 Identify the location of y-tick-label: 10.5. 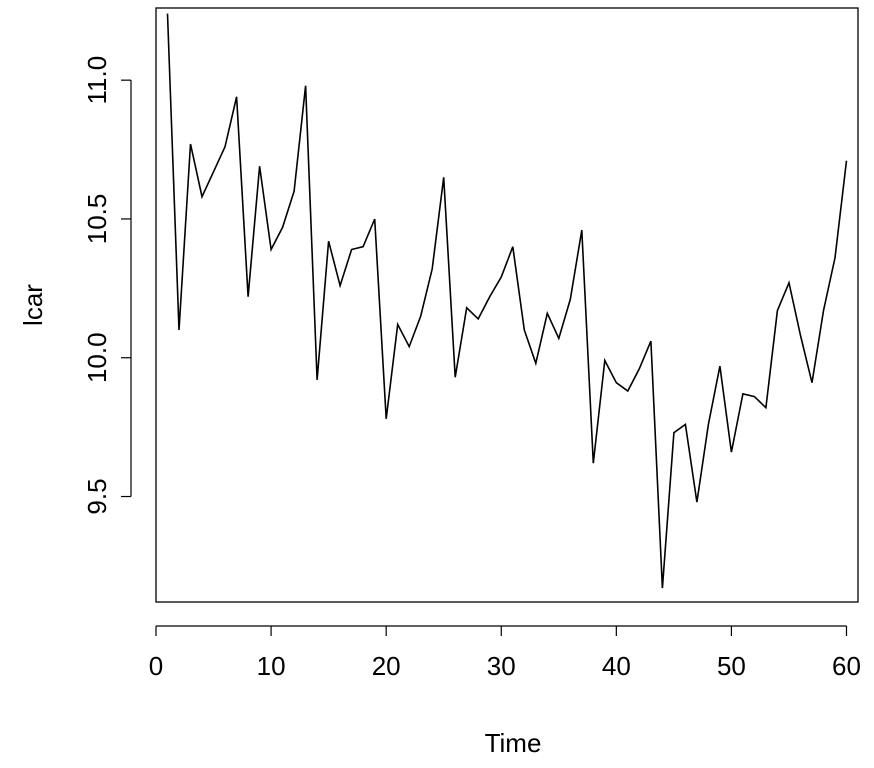
(97, 219).